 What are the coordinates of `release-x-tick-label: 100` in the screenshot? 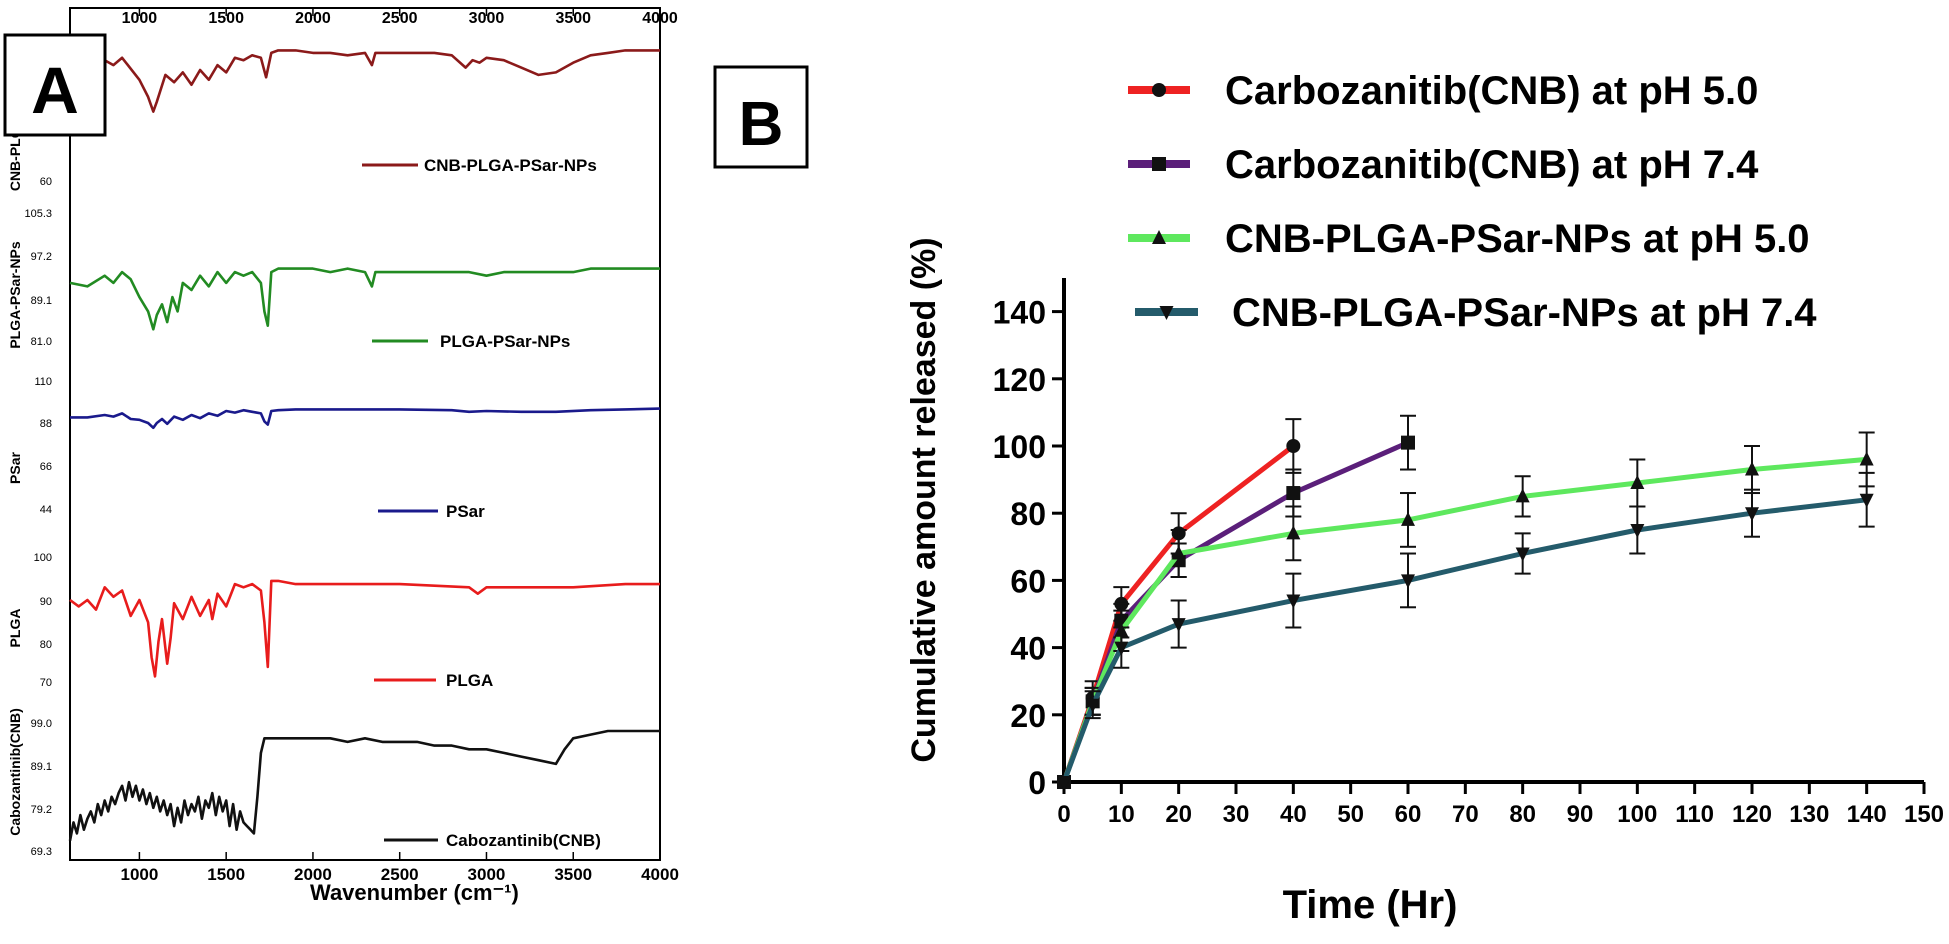 It's located at (1637, 814).